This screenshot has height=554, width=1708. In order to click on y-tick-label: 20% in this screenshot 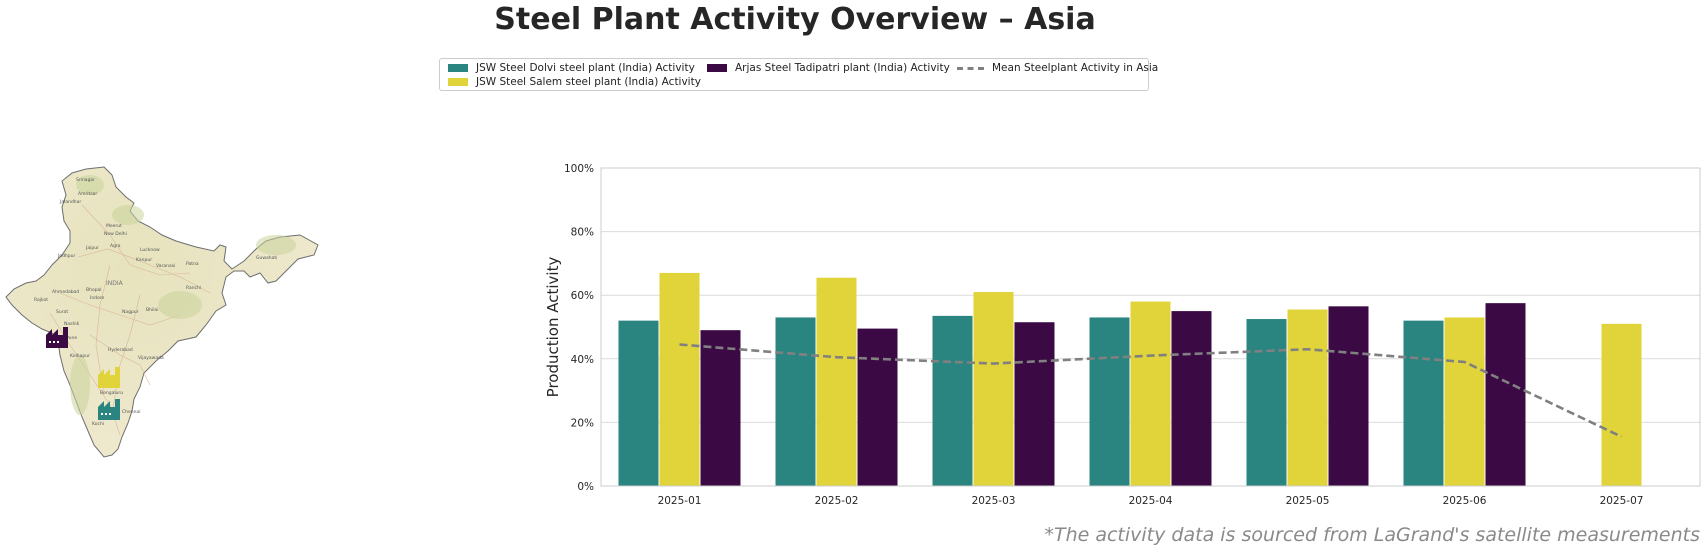, I will do `click(582, 423)`.